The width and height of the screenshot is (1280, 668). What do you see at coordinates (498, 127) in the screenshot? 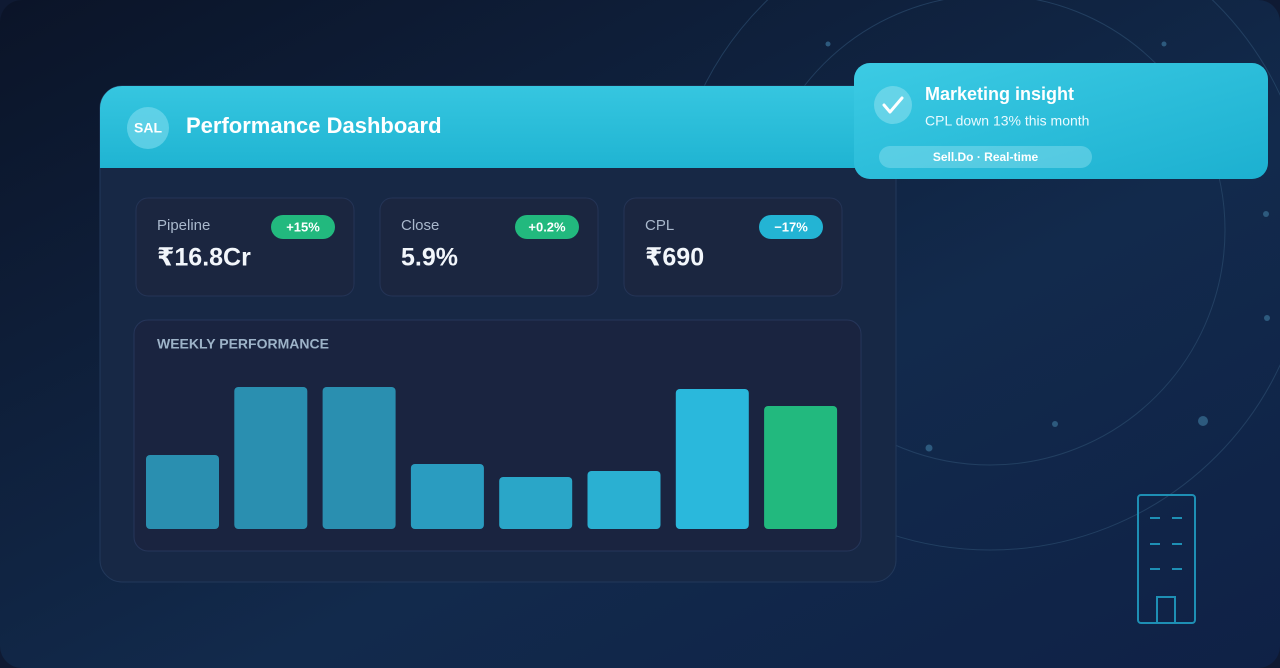
I see `dashboard-header` at bounding box center [498, 127].